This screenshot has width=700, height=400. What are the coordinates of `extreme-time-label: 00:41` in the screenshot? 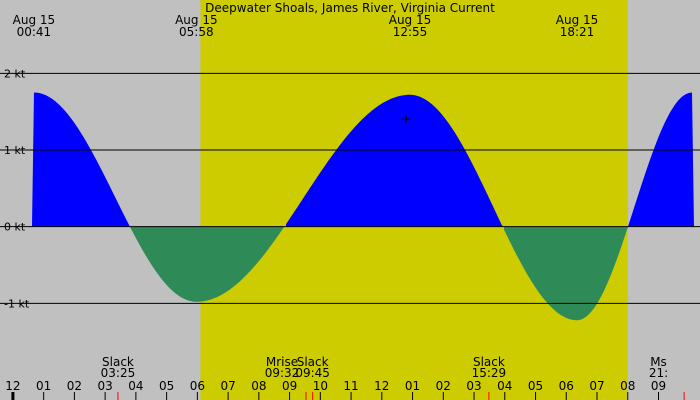 It's located at (34, 32).